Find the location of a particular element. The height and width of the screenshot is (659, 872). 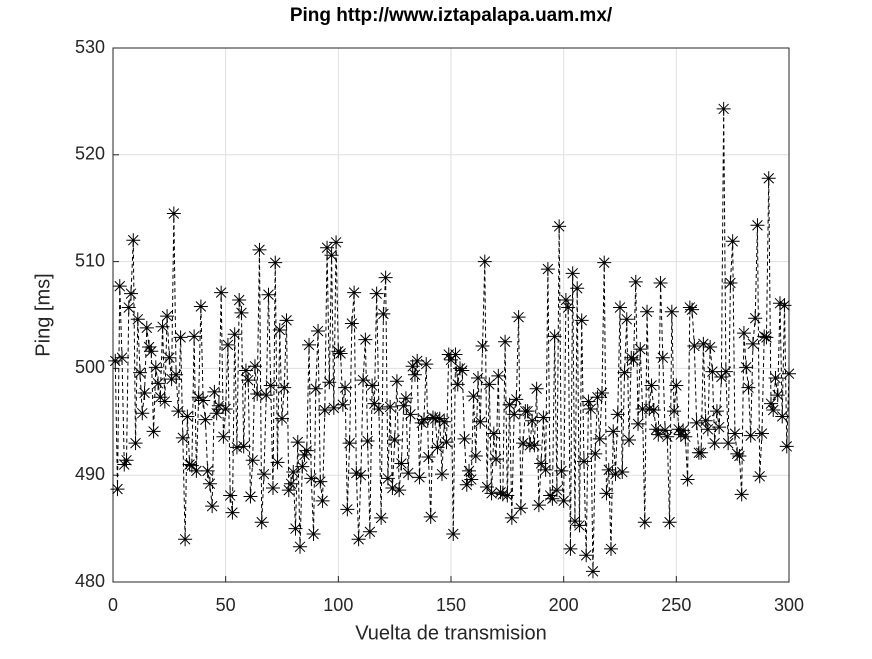

y-tick-label: 480 is located at coordinates (90, 581).